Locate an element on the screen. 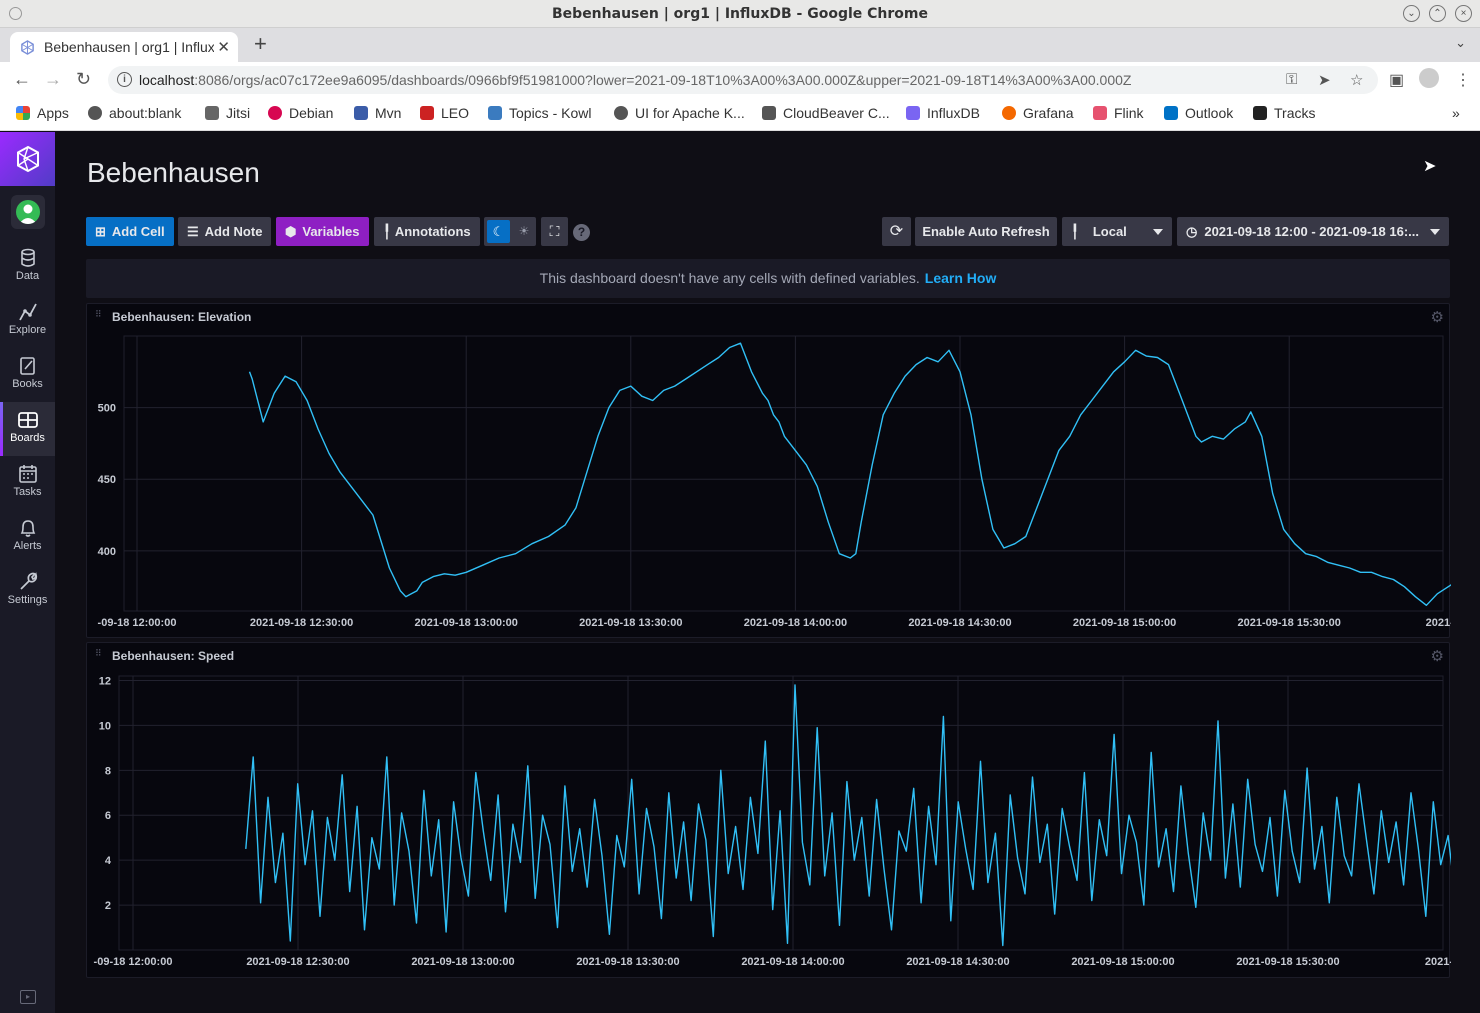 This screenshot has height=1013, width=1480. back-icon: ← is located at coordinates (22, 79).